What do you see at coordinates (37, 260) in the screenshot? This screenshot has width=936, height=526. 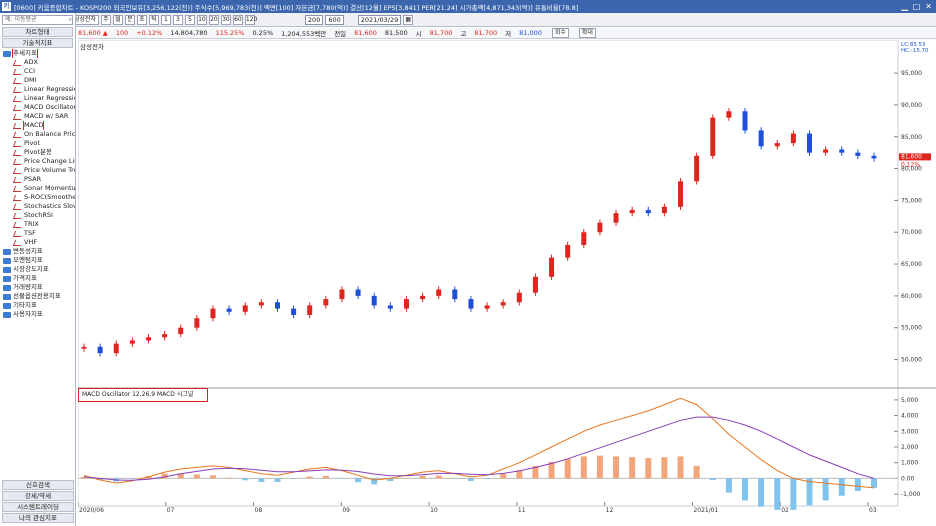 I see `indicator-group: 모멘텀지표` at bounding box center [37, 260].